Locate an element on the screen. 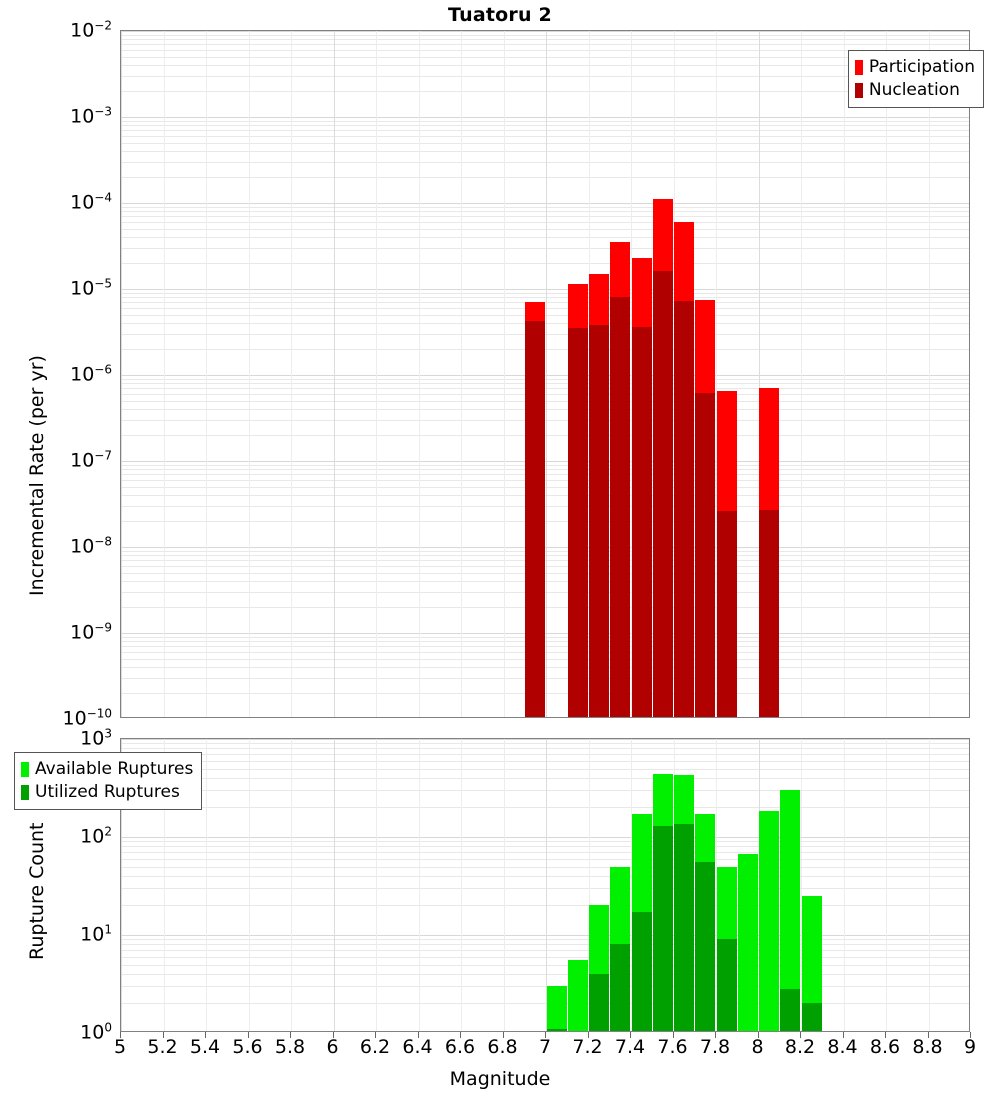  y-tick-label: 10⁻² is located at coordinates (91, 30).